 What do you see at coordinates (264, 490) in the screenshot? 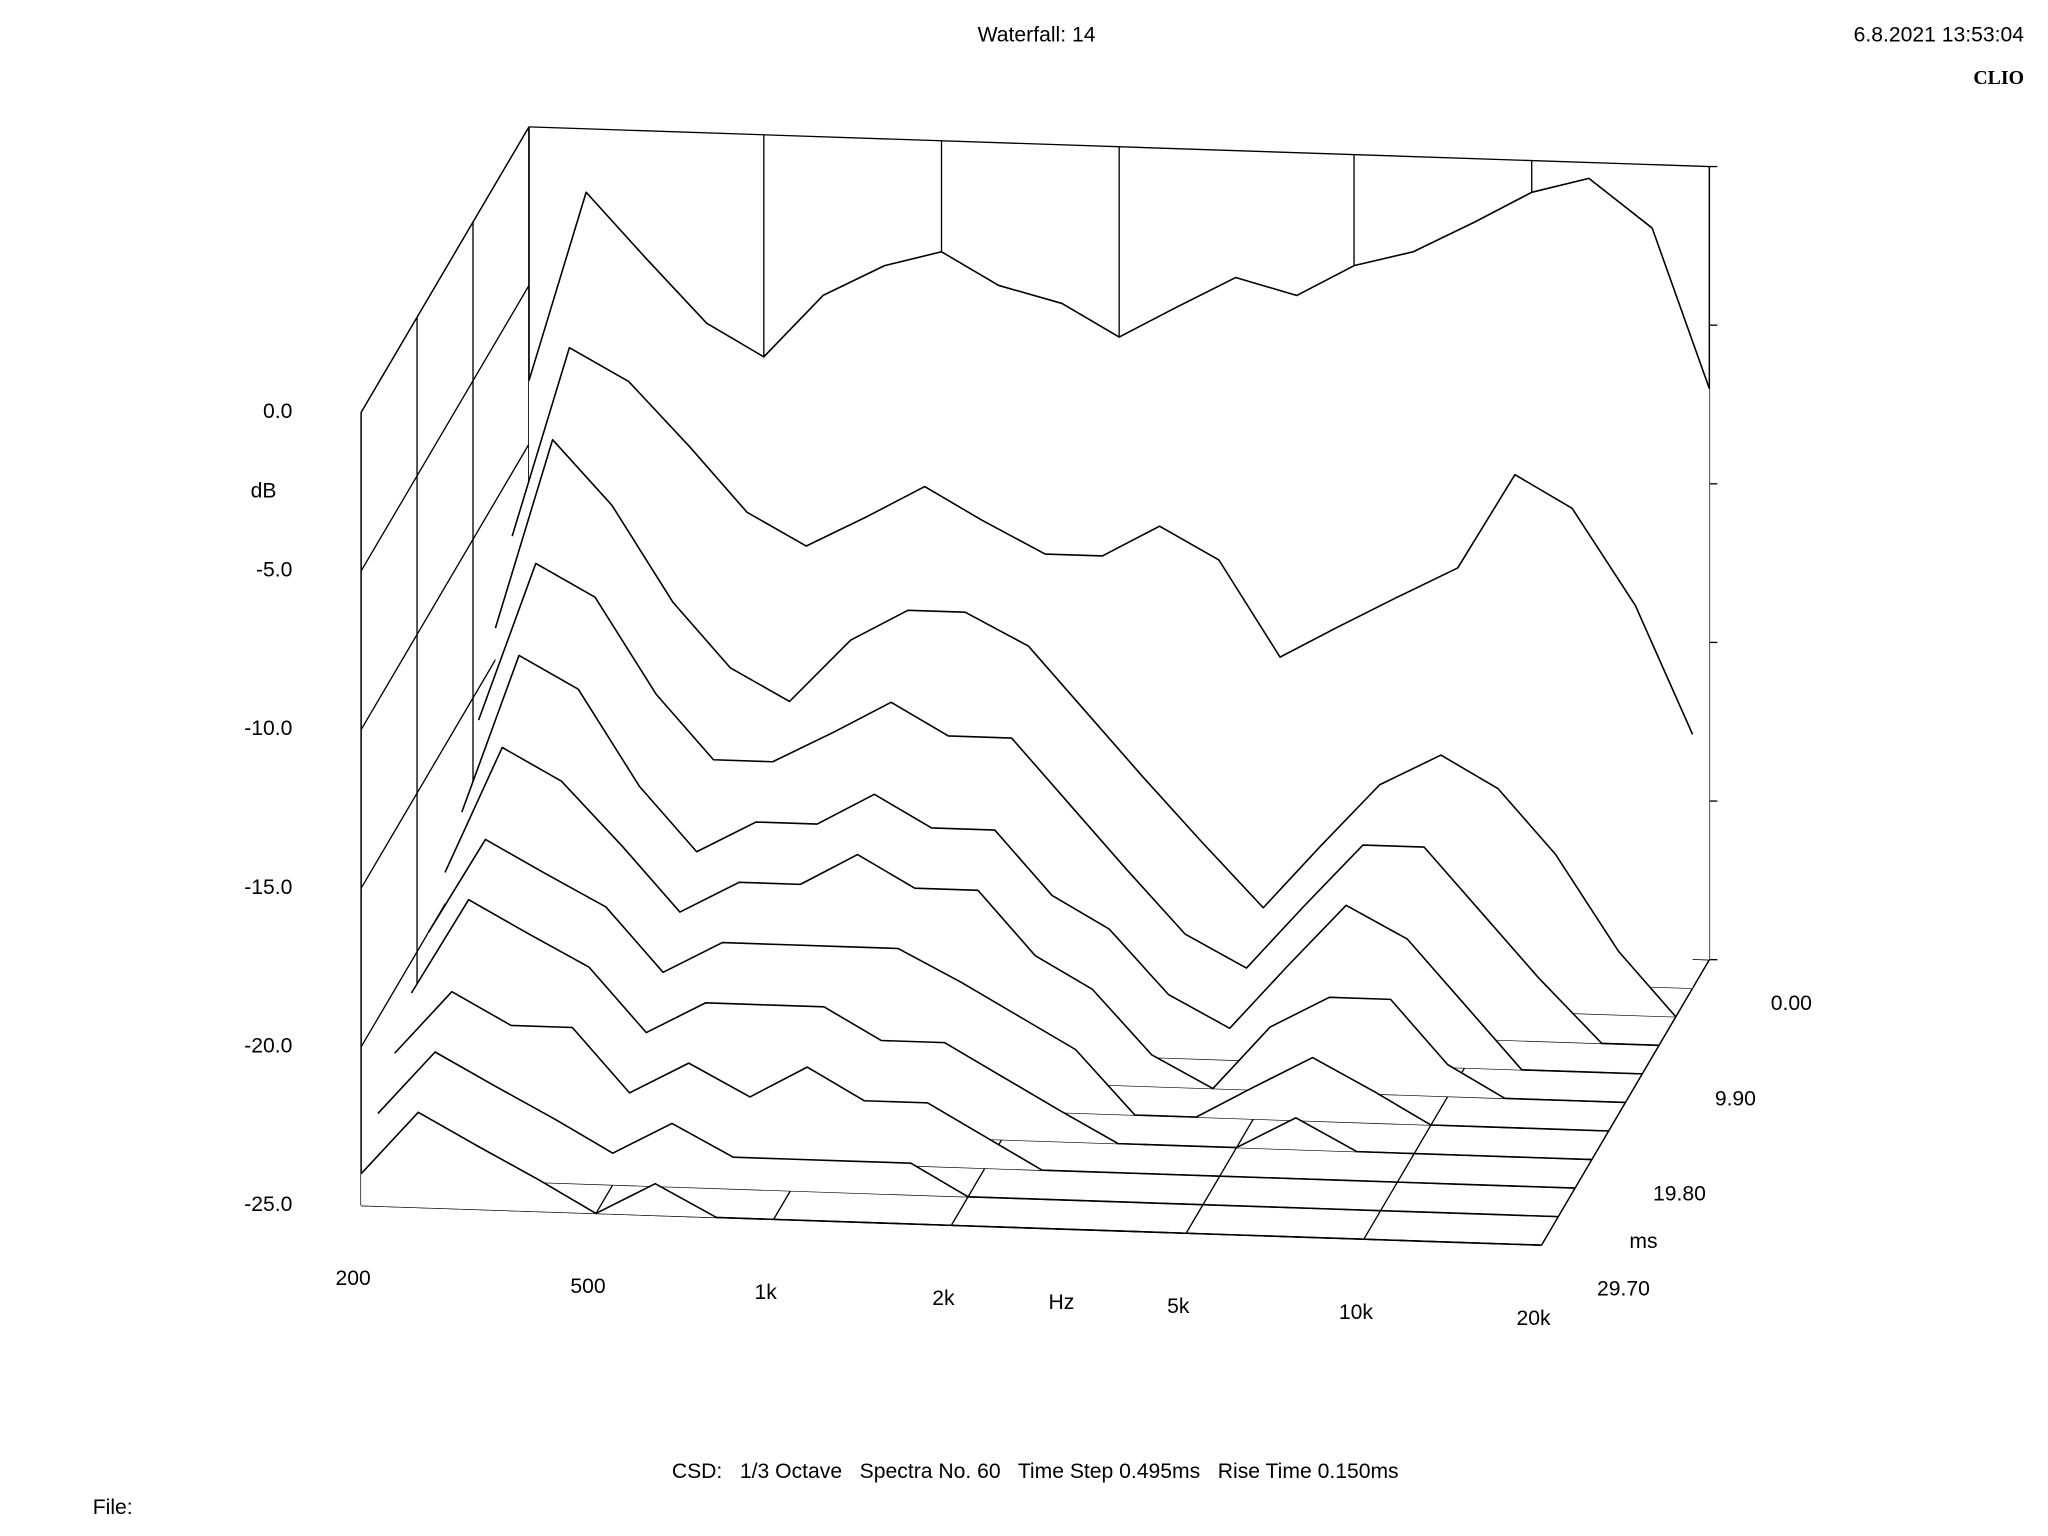
I see `y-axis-label: dB` at bounding box center [264, 490].